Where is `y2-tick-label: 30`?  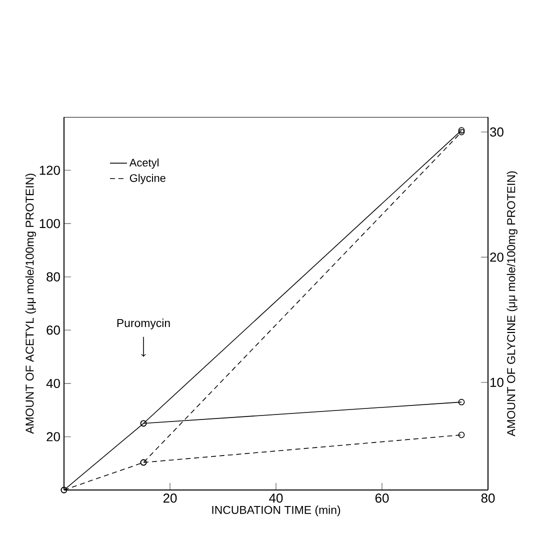 y2-tick-label: 30 is located at coordinates (497, 132).